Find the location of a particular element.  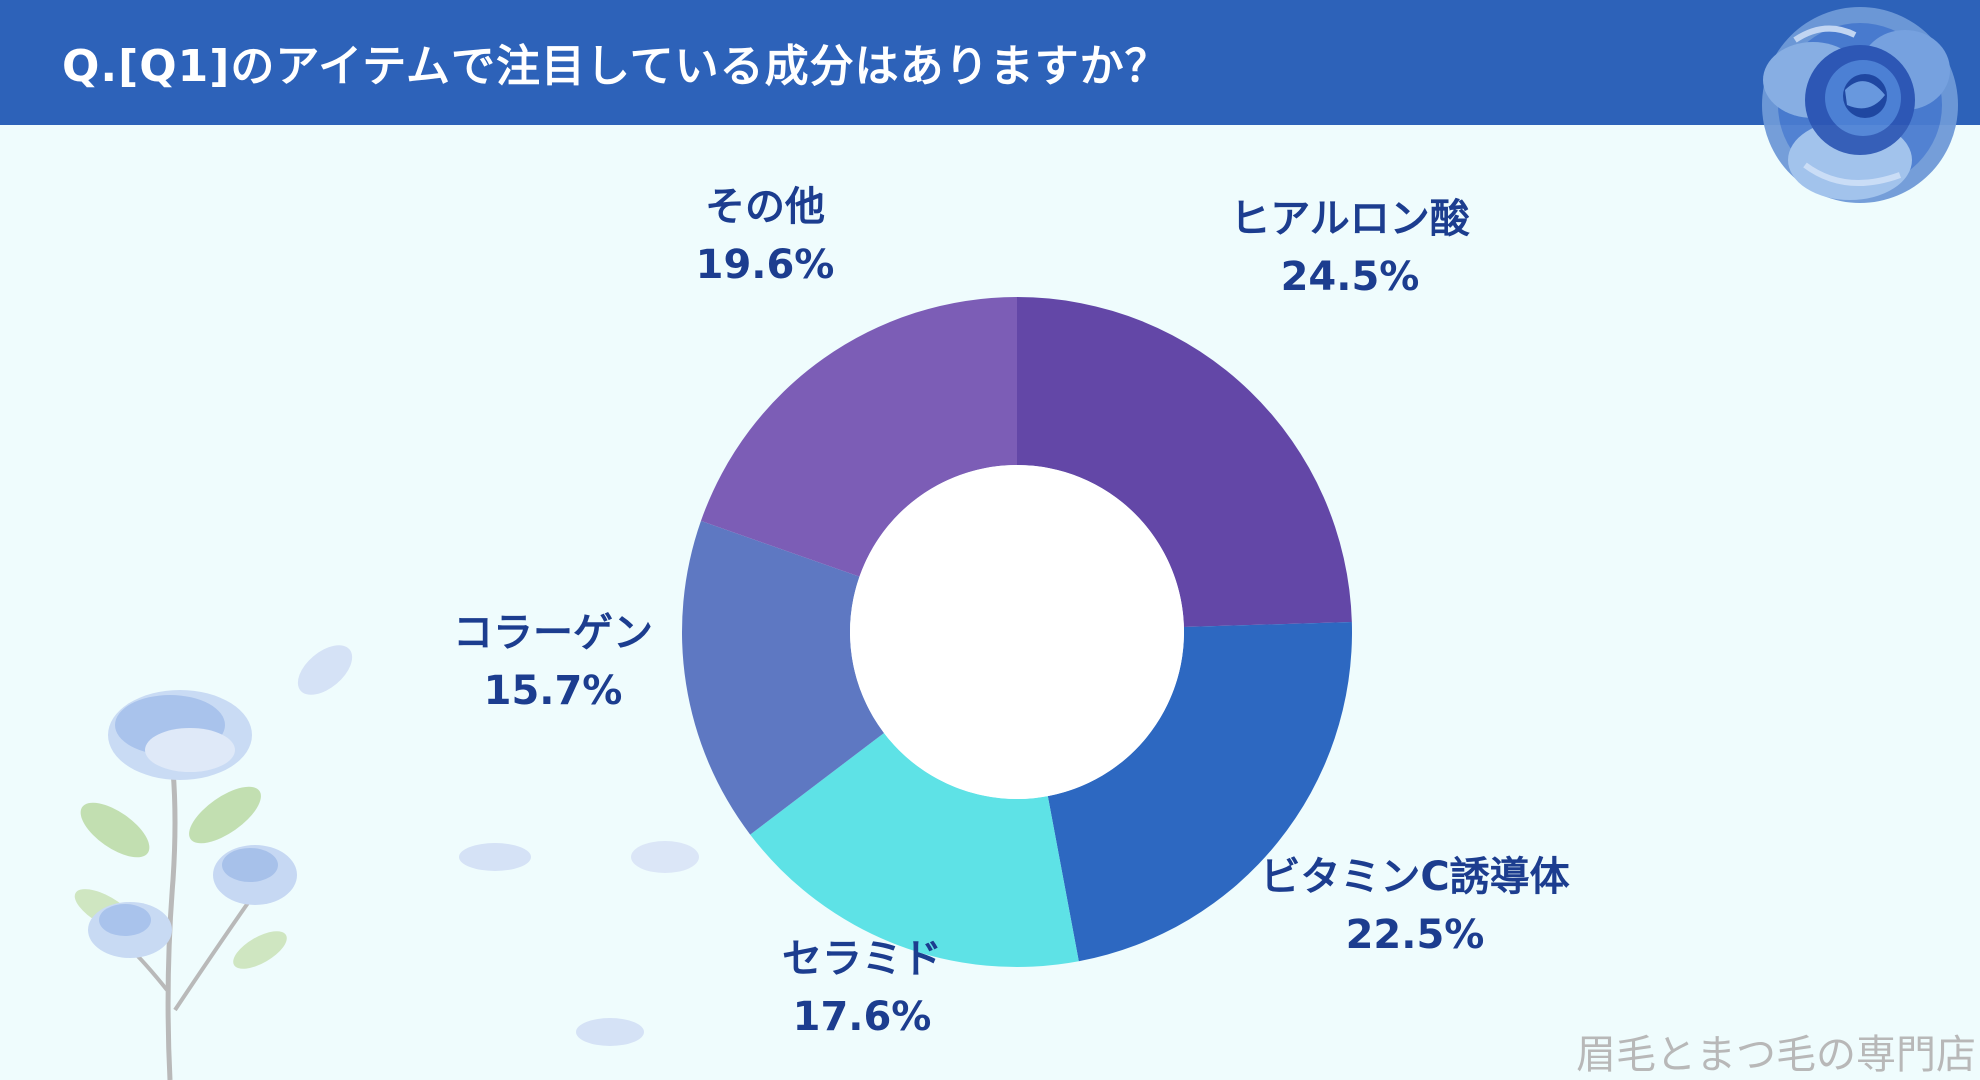

slice-value-label: 22.5% is located at coordinates (1415, 935).